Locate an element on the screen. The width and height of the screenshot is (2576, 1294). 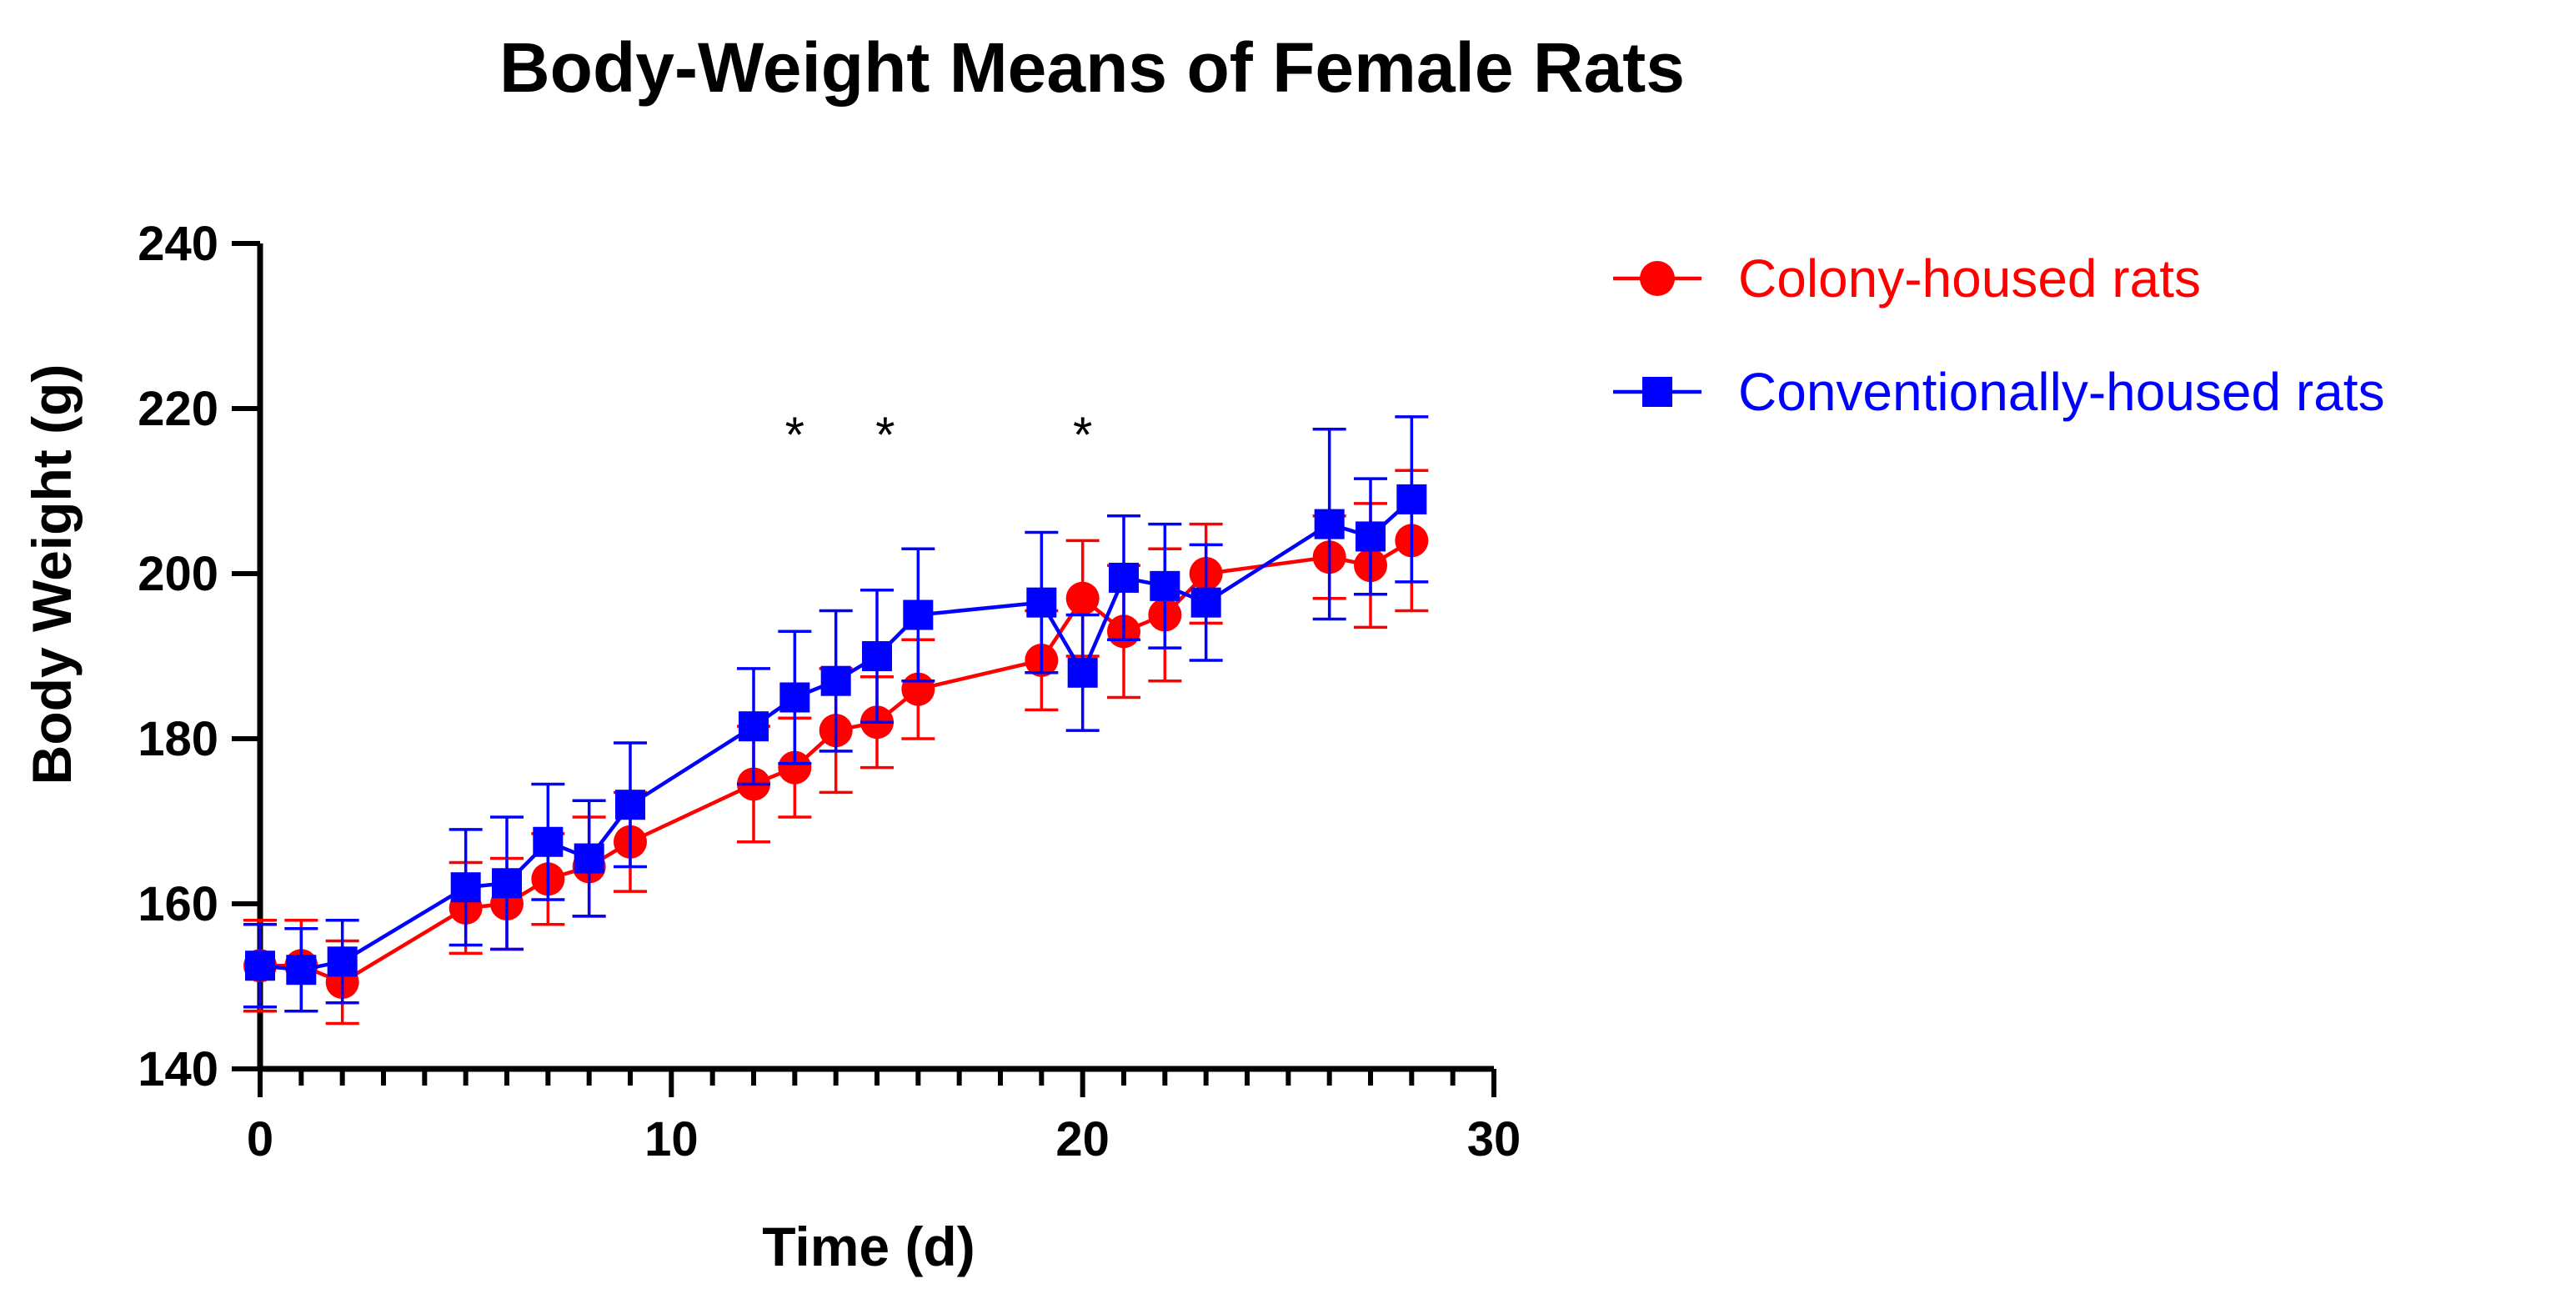
legend-item: Colony-housed rats is located at coordinates (1907, 278).